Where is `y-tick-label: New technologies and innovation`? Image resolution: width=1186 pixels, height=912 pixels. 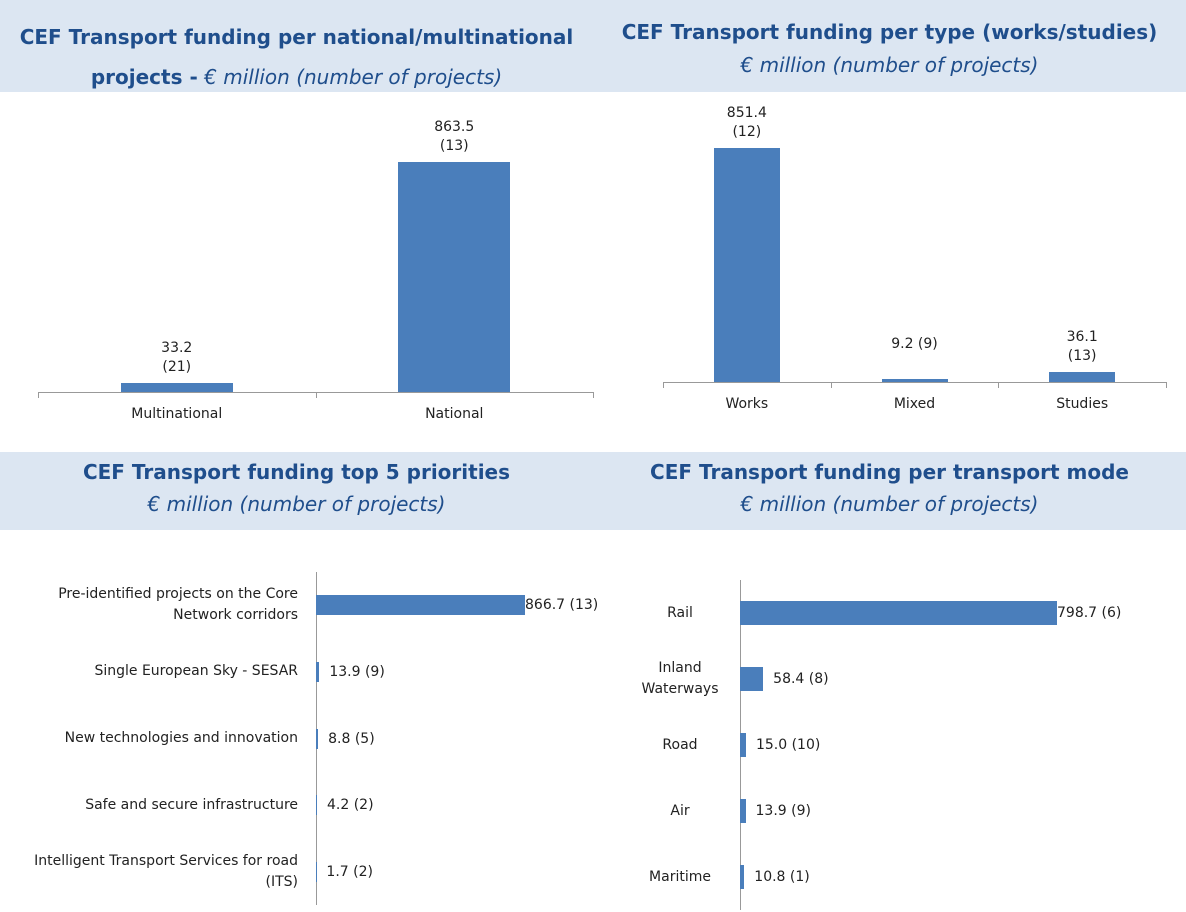 y-tick-label: New technologies and innovation is located at coordinates (181, 738).